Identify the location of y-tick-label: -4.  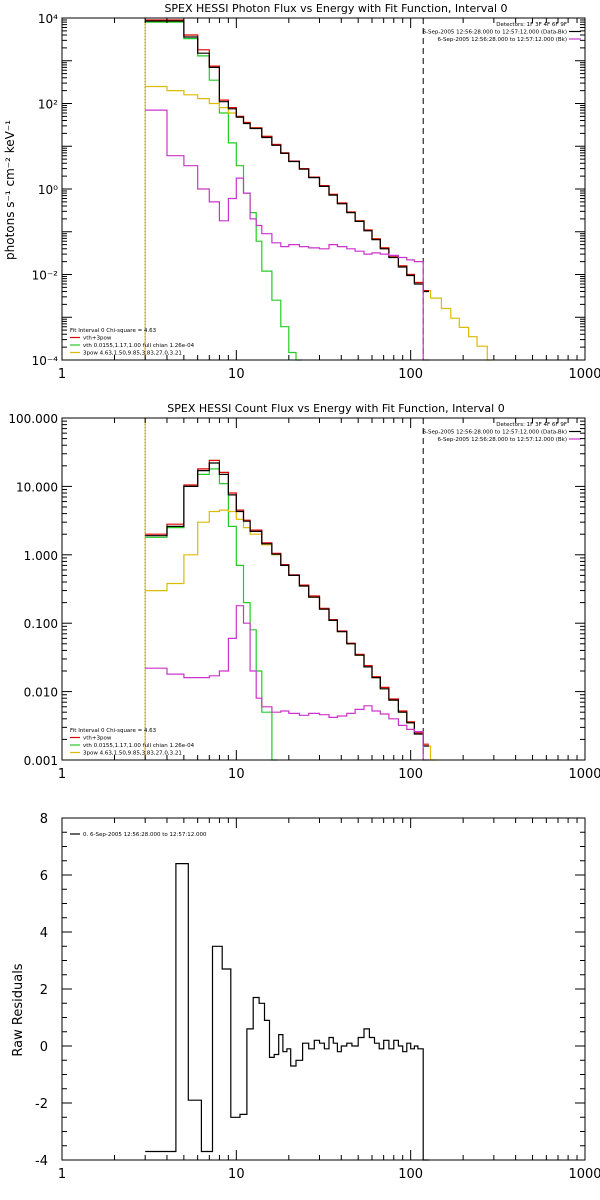
(41, 1161).